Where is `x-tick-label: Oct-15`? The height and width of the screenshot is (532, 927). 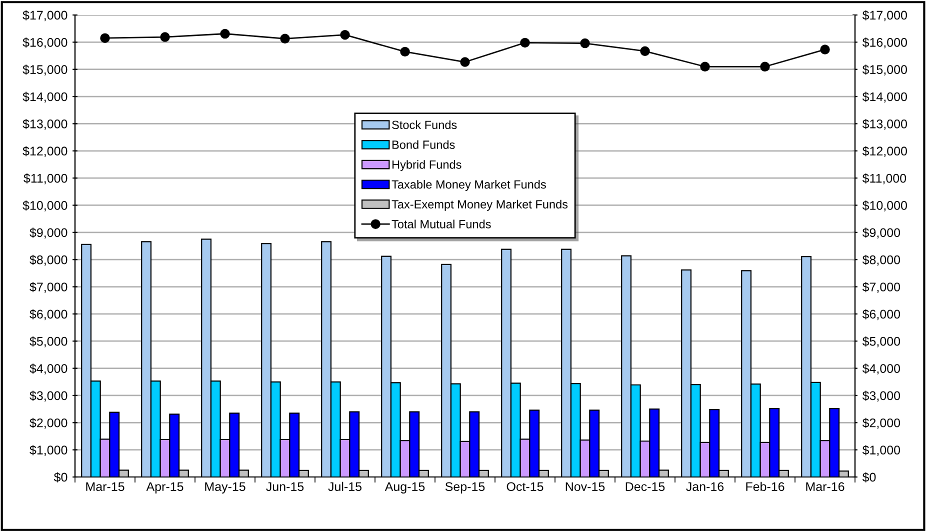 x-tick-label: Oct-15 is located at coordinates (525, 487).